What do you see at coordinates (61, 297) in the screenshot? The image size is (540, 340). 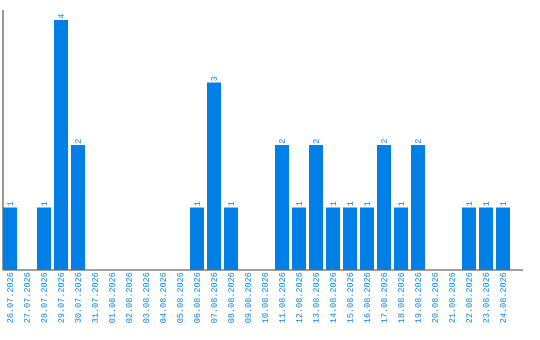 I see `x-tick-label: 29.07.2026` at bounding box center [61, 297].